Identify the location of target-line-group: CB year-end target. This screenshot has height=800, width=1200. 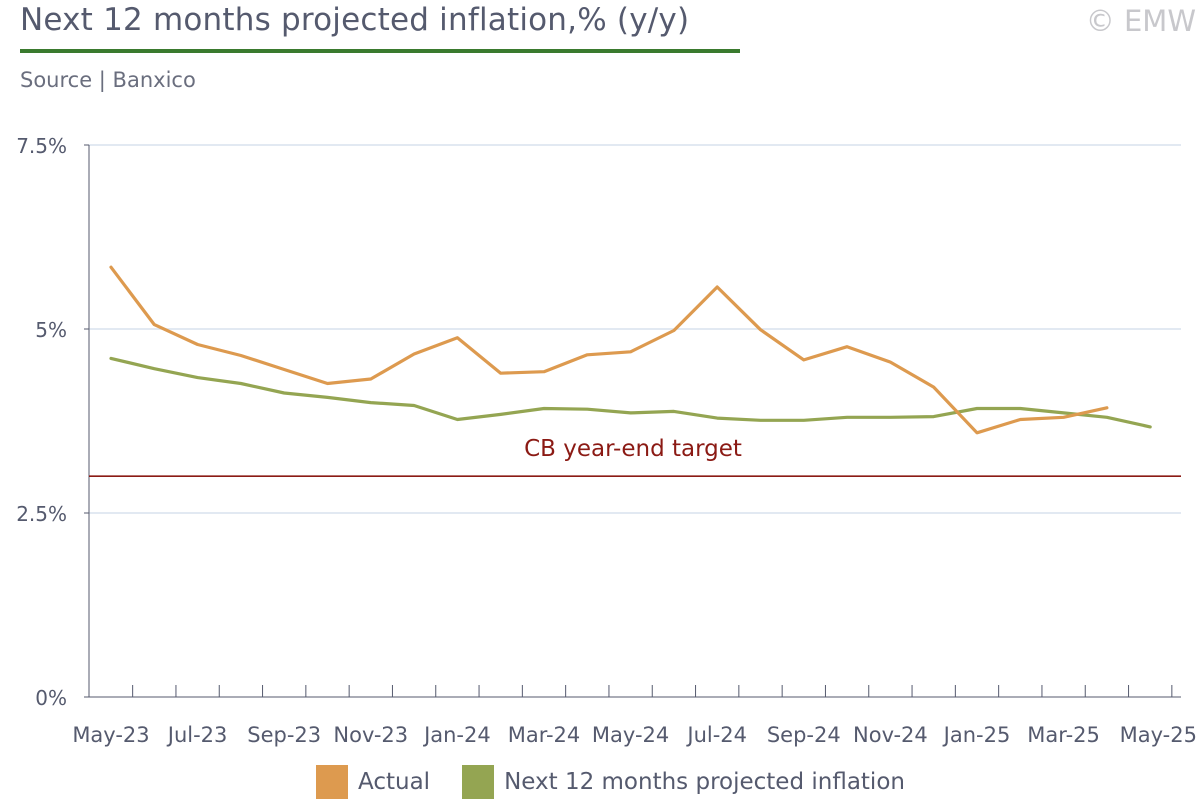
(635, 457).